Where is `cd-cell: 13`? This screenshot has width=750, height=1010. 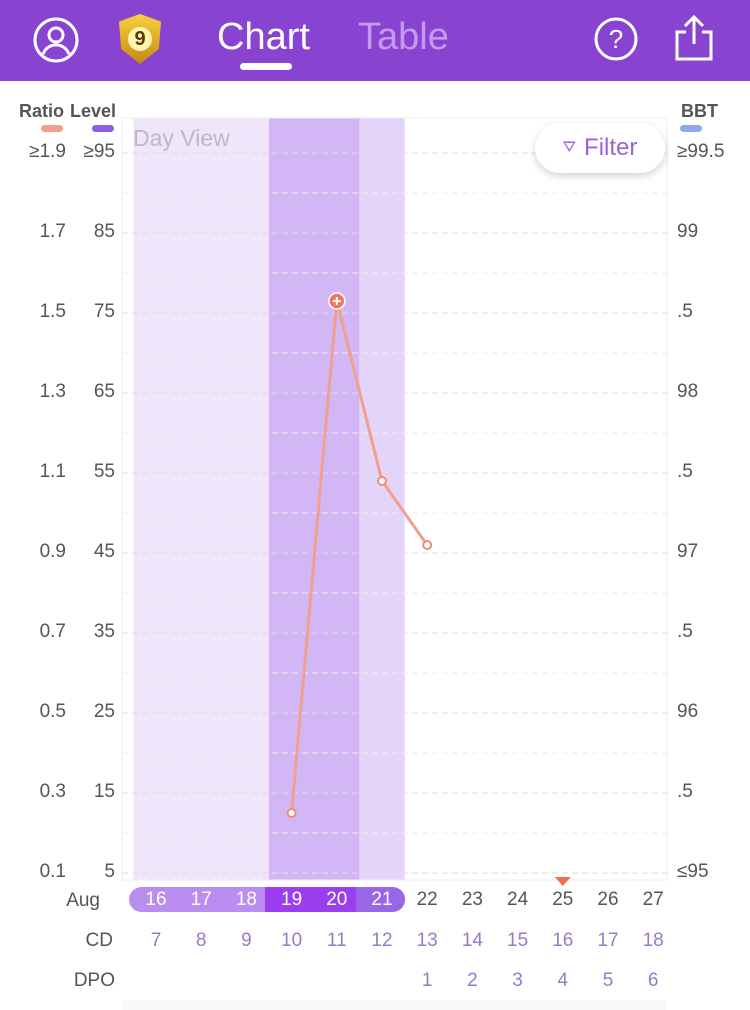 cd-cell: 13 is located at coordinates (427, 940).